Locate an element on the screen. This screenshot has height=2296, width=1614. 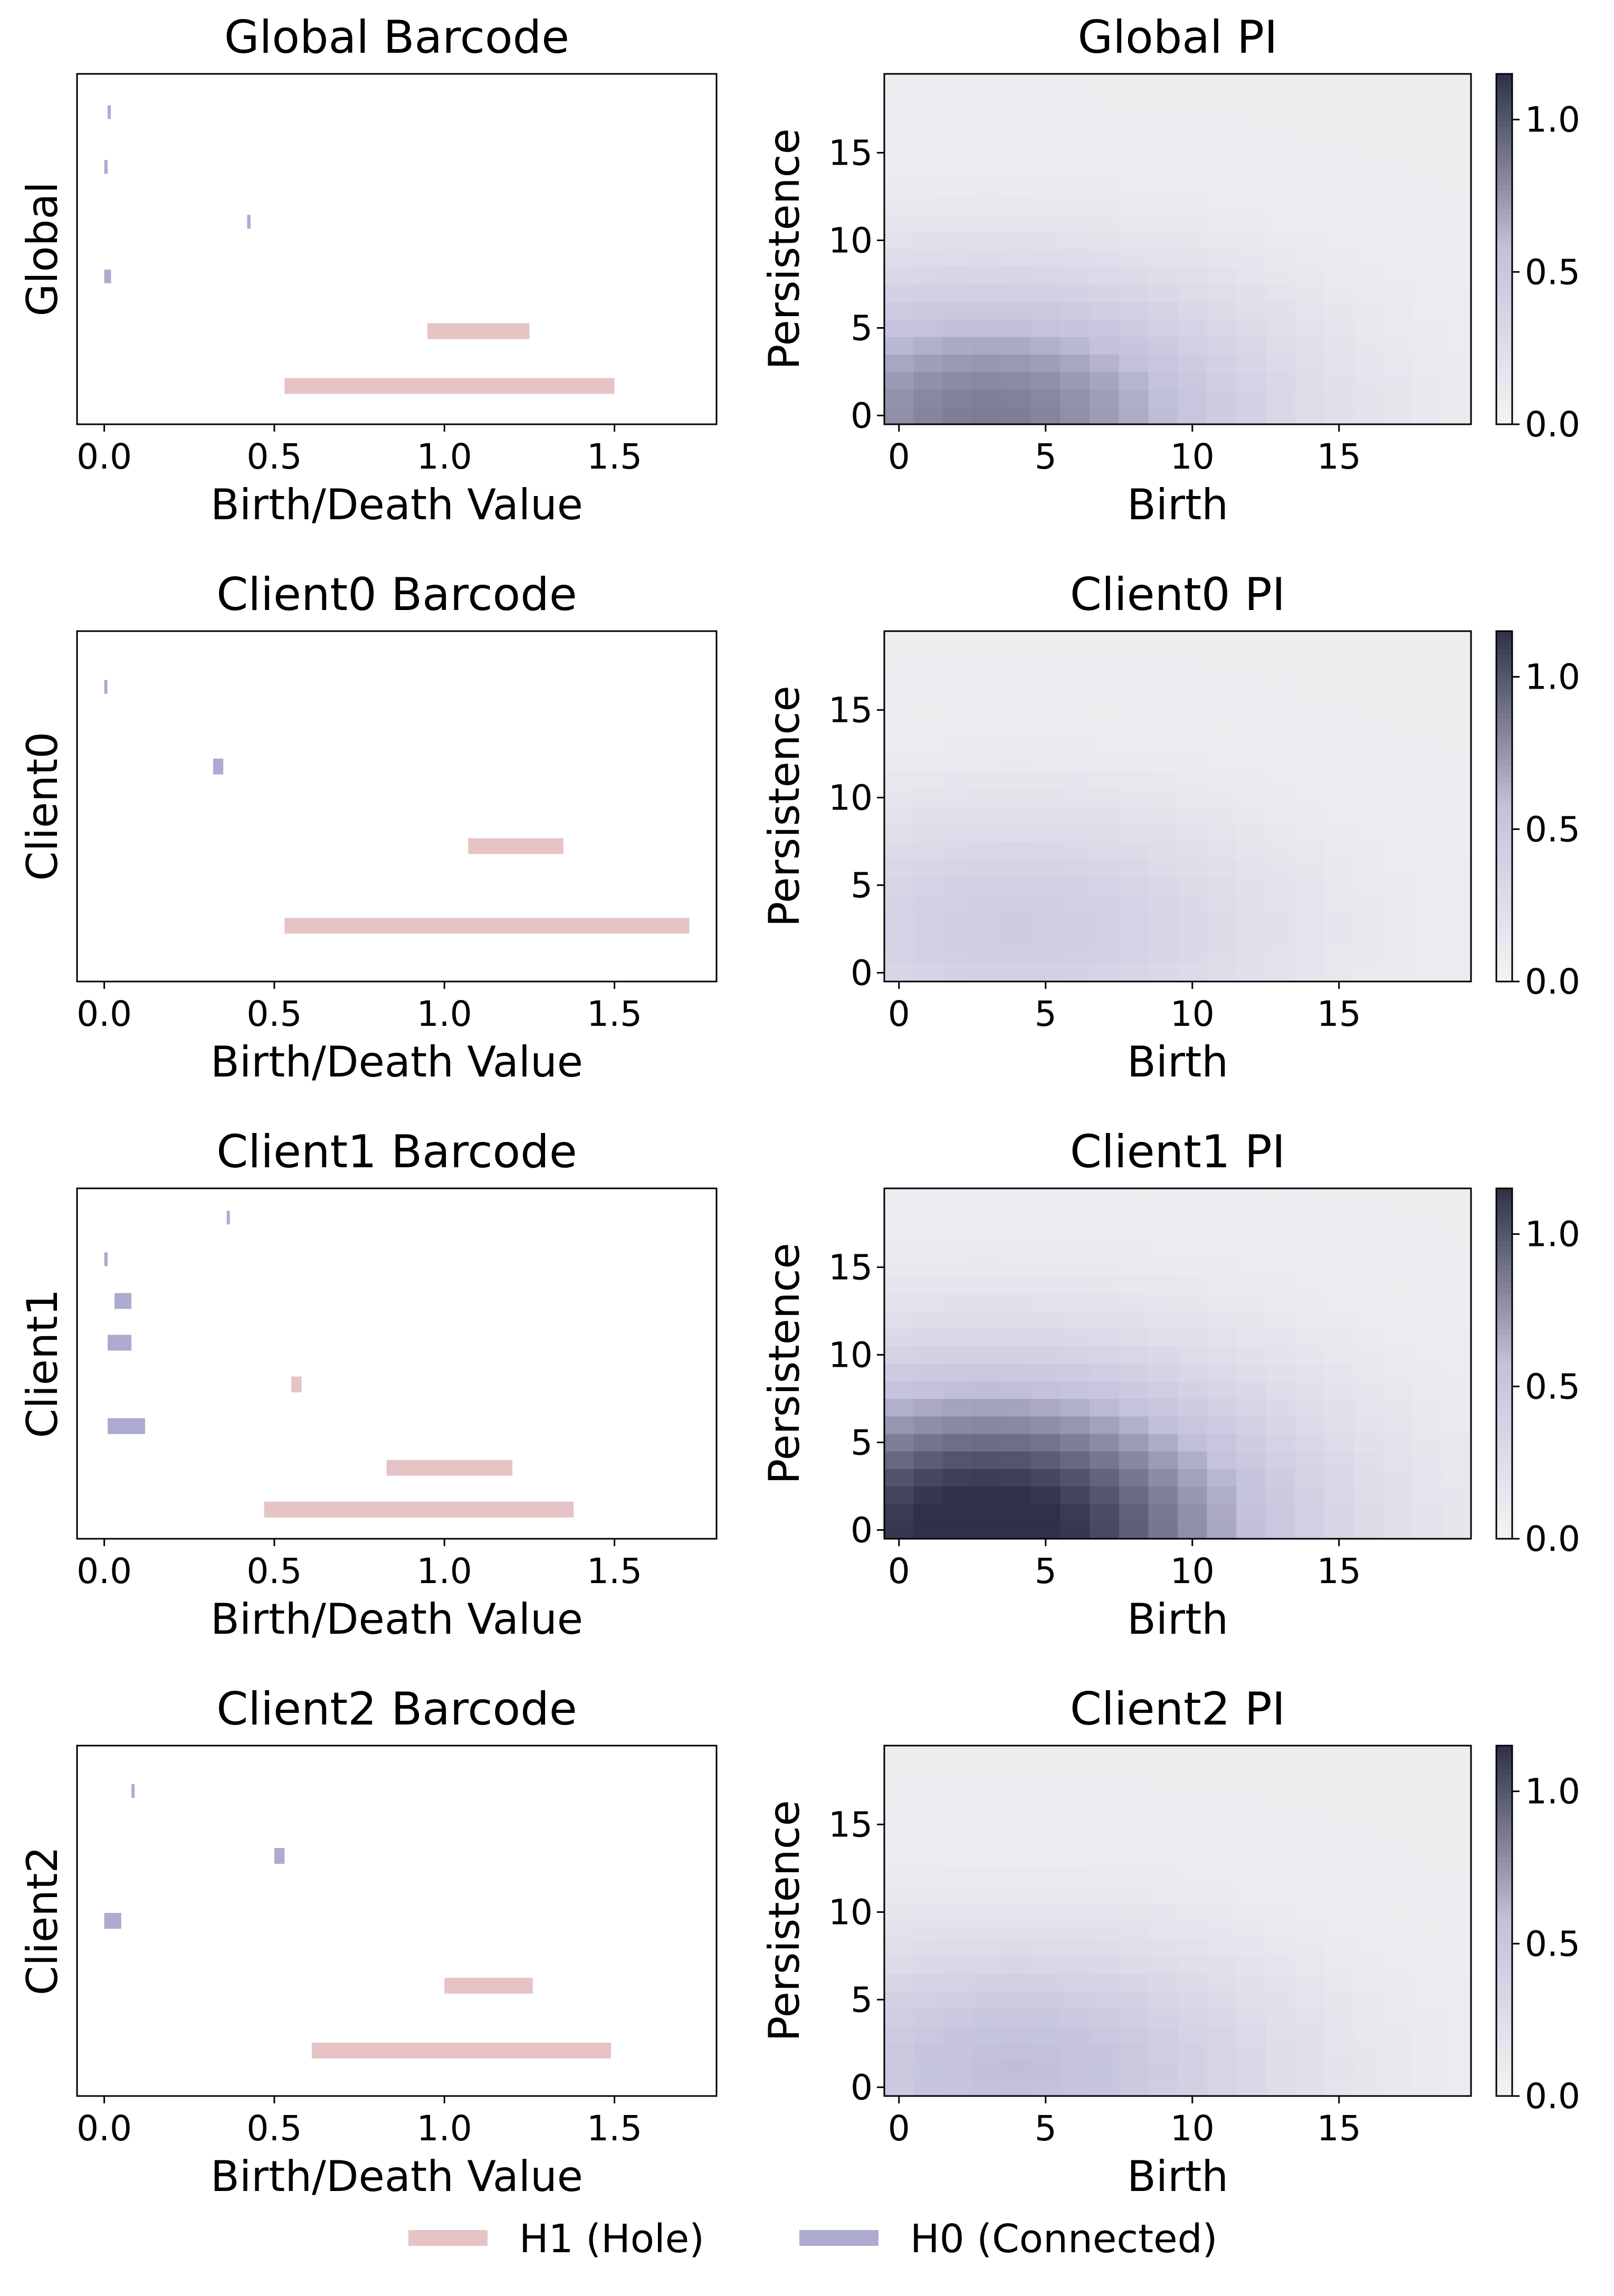
barcode-frame is located at coordinates (397, 1921).